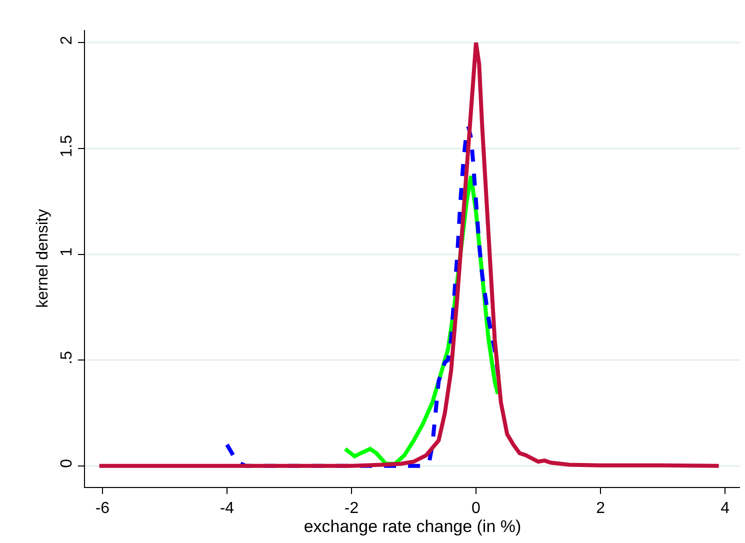 Image resolution: width=745 pixels, height=543 pixels. Describe the element at coordinates (227, 509) in the screenshot. I see `x-tick-label: -4` at that location.